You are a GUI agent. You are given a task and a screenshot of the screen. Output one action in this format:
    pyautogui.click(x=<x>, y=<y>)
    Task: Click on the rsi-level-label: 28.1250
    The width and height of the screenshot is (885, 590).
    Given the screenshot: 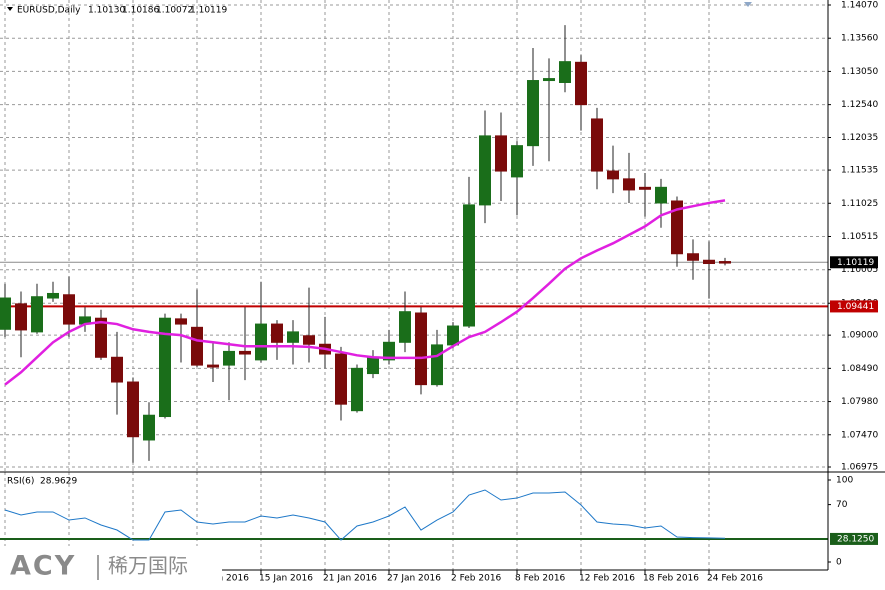 What is the action you would take?
    pyautogui.click(x=855, y=539)
    